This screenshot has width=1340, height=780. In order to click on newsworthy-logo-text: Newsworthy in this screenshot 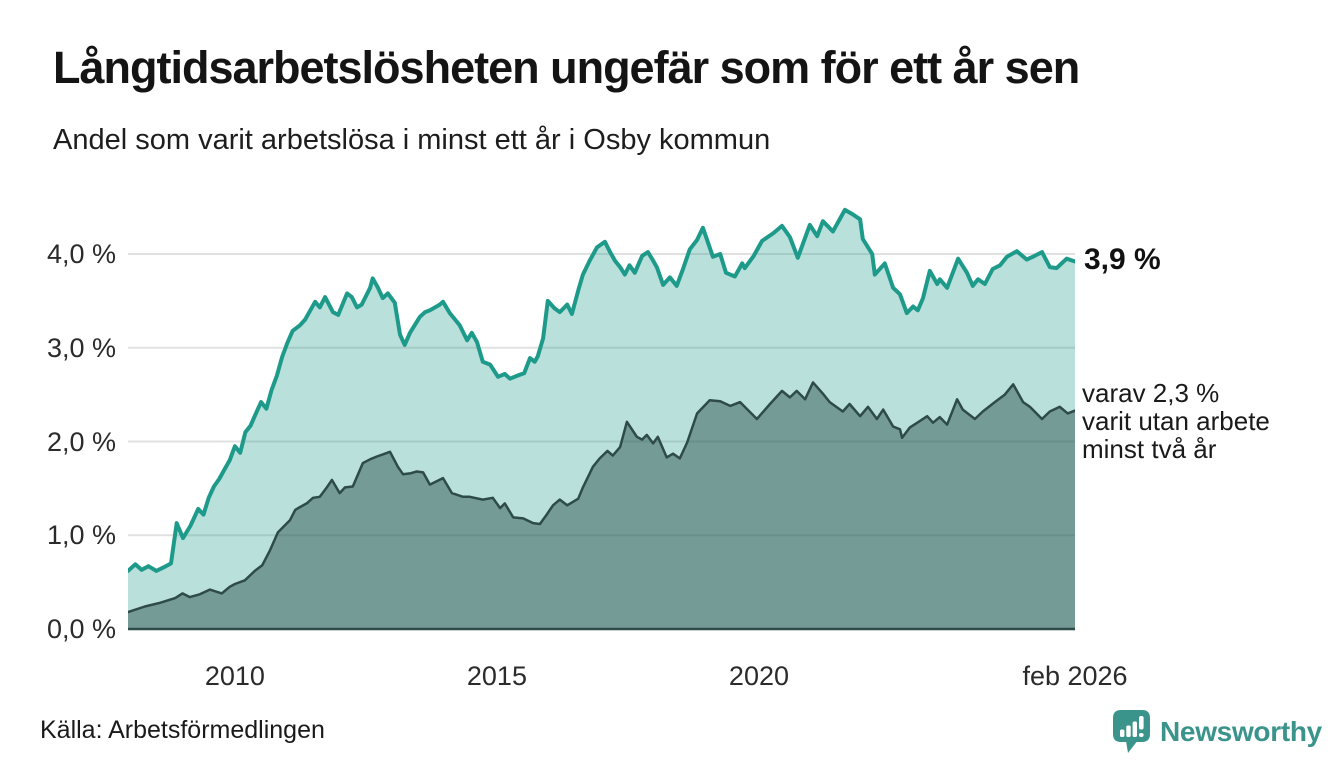, I will do `click(1241, 731)`.